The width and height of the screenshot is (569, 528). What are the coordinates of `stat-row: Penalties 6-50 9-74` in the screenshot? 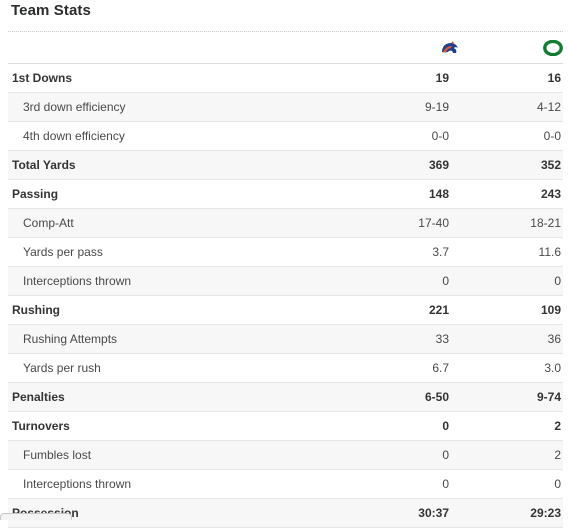 It's located at (285, 397).